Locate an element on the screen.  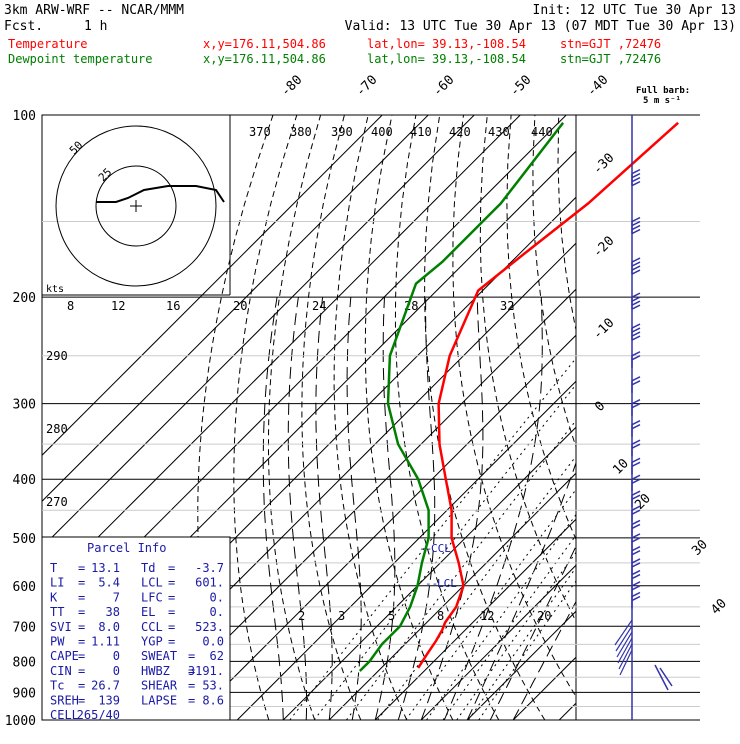
pressure-label-100: 100 is located at coordinates (24, 116).